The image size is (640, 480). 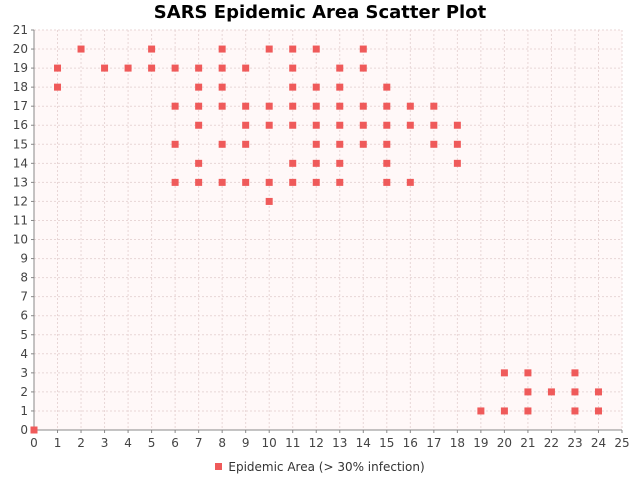 What do you see at coordinates (199, 443) in the screenshot?
I see `x-tick-label: 7` at bounding box center [199, 443].